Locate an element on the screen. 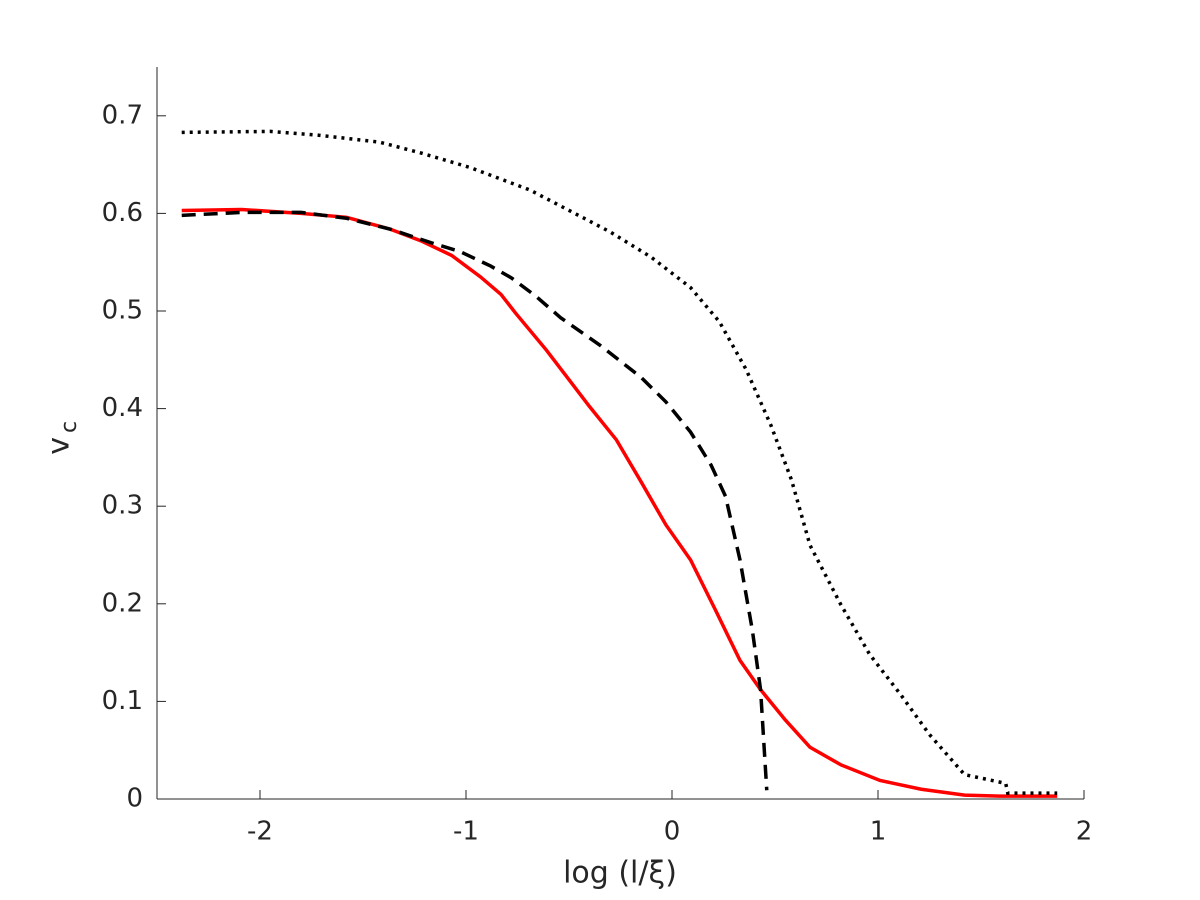 The image size is (1200, 900). y-tick-label: 0 is located at coordinates (134, 799).